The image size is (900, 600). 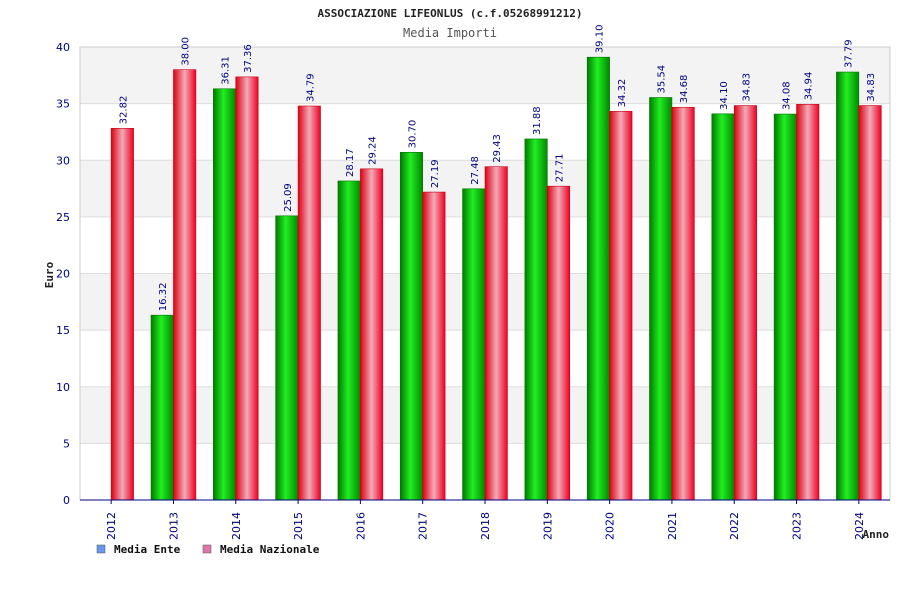 I want to click on legend-label-media-ente: Media Ente, so click(x=147, y=549).